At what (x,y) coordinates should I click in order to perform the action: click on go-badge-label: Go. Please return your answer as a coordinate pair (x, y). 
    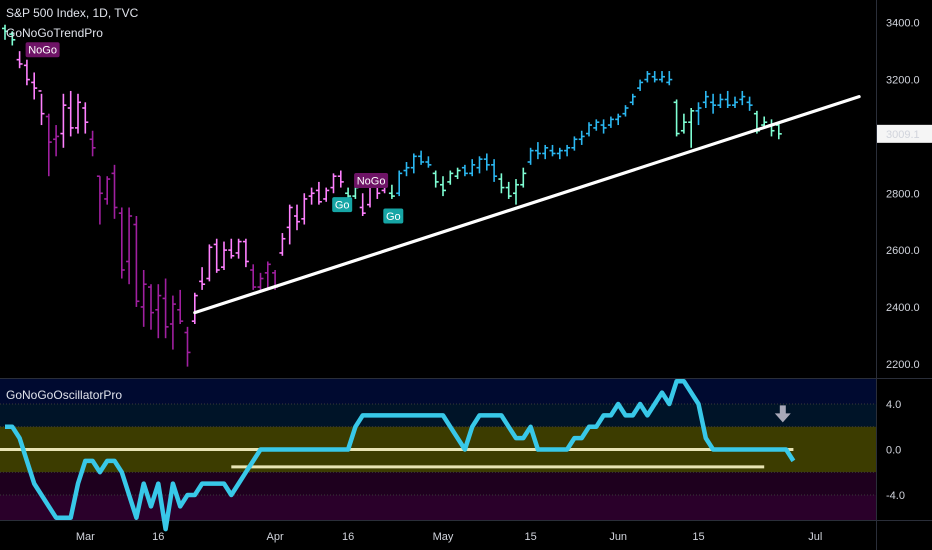
    Looking at the image, I should click on (393, 217).